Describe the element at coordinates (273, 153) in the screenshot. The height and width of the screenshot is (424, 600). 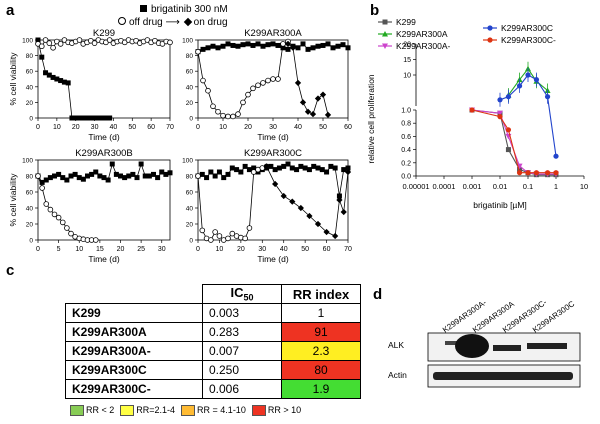
I see `chart-title: K299AR300C` at that location.